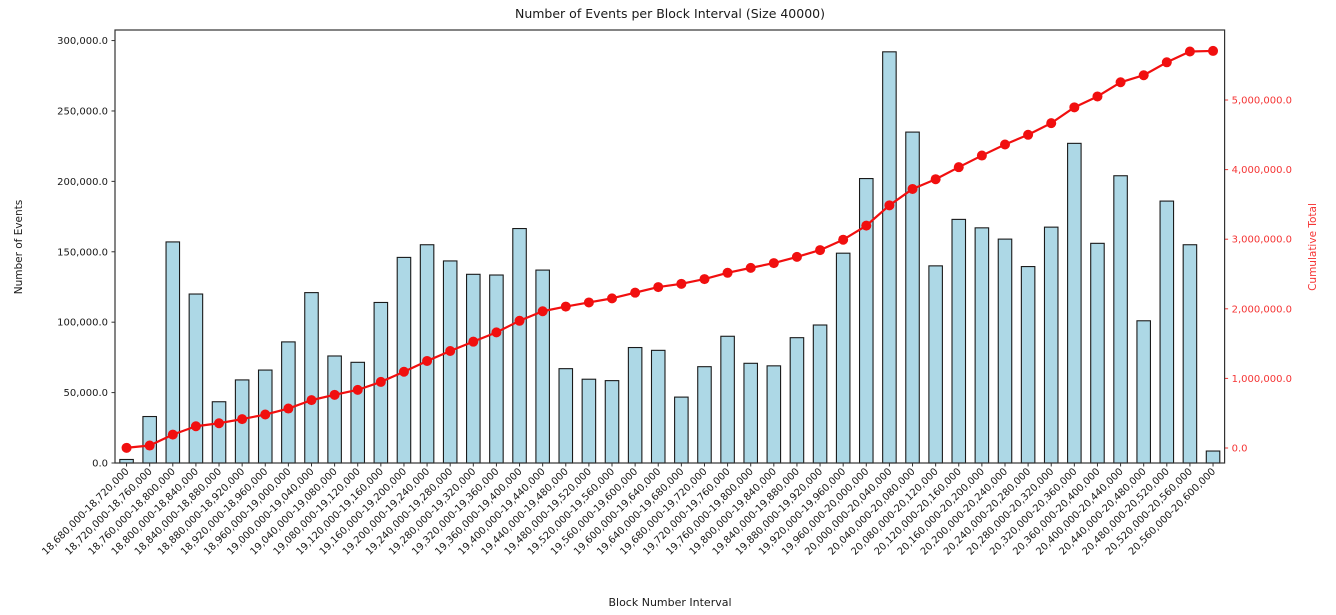  Describe the element at coordinates (1313, 247) in the screenshot. I see `y-axis-title-right: Cumulative Total` at that location.